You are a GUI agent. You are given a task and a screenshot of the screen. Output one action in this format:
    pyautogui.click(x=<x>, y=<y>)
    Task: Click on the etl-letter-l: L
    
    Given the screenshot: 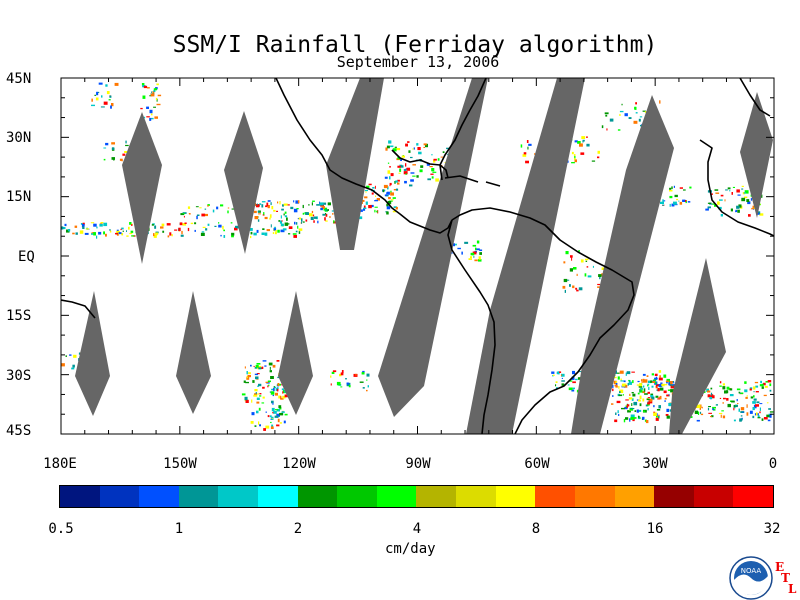 What is the action you would take?
    pyautogui.click(x=792, y=589)
    